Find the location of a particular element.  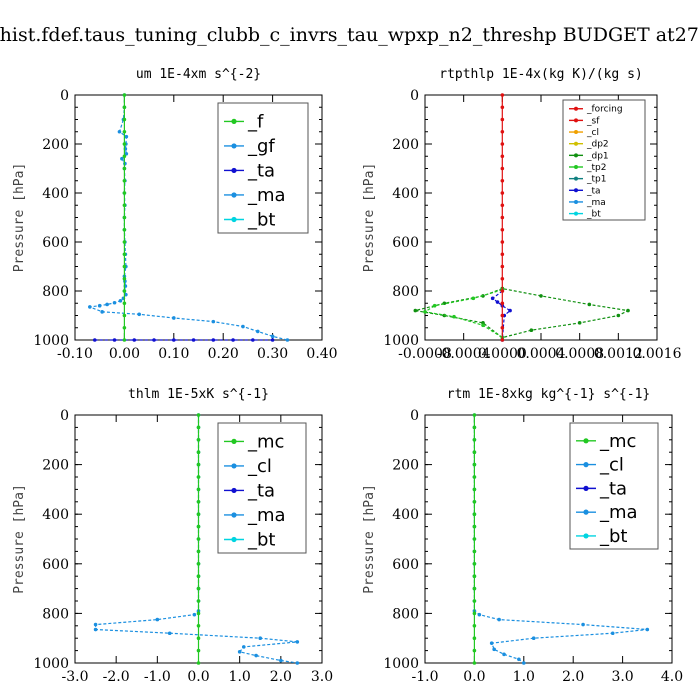

legend: _f _gf _ta _ma _bt is located at coordinates (263, 168).